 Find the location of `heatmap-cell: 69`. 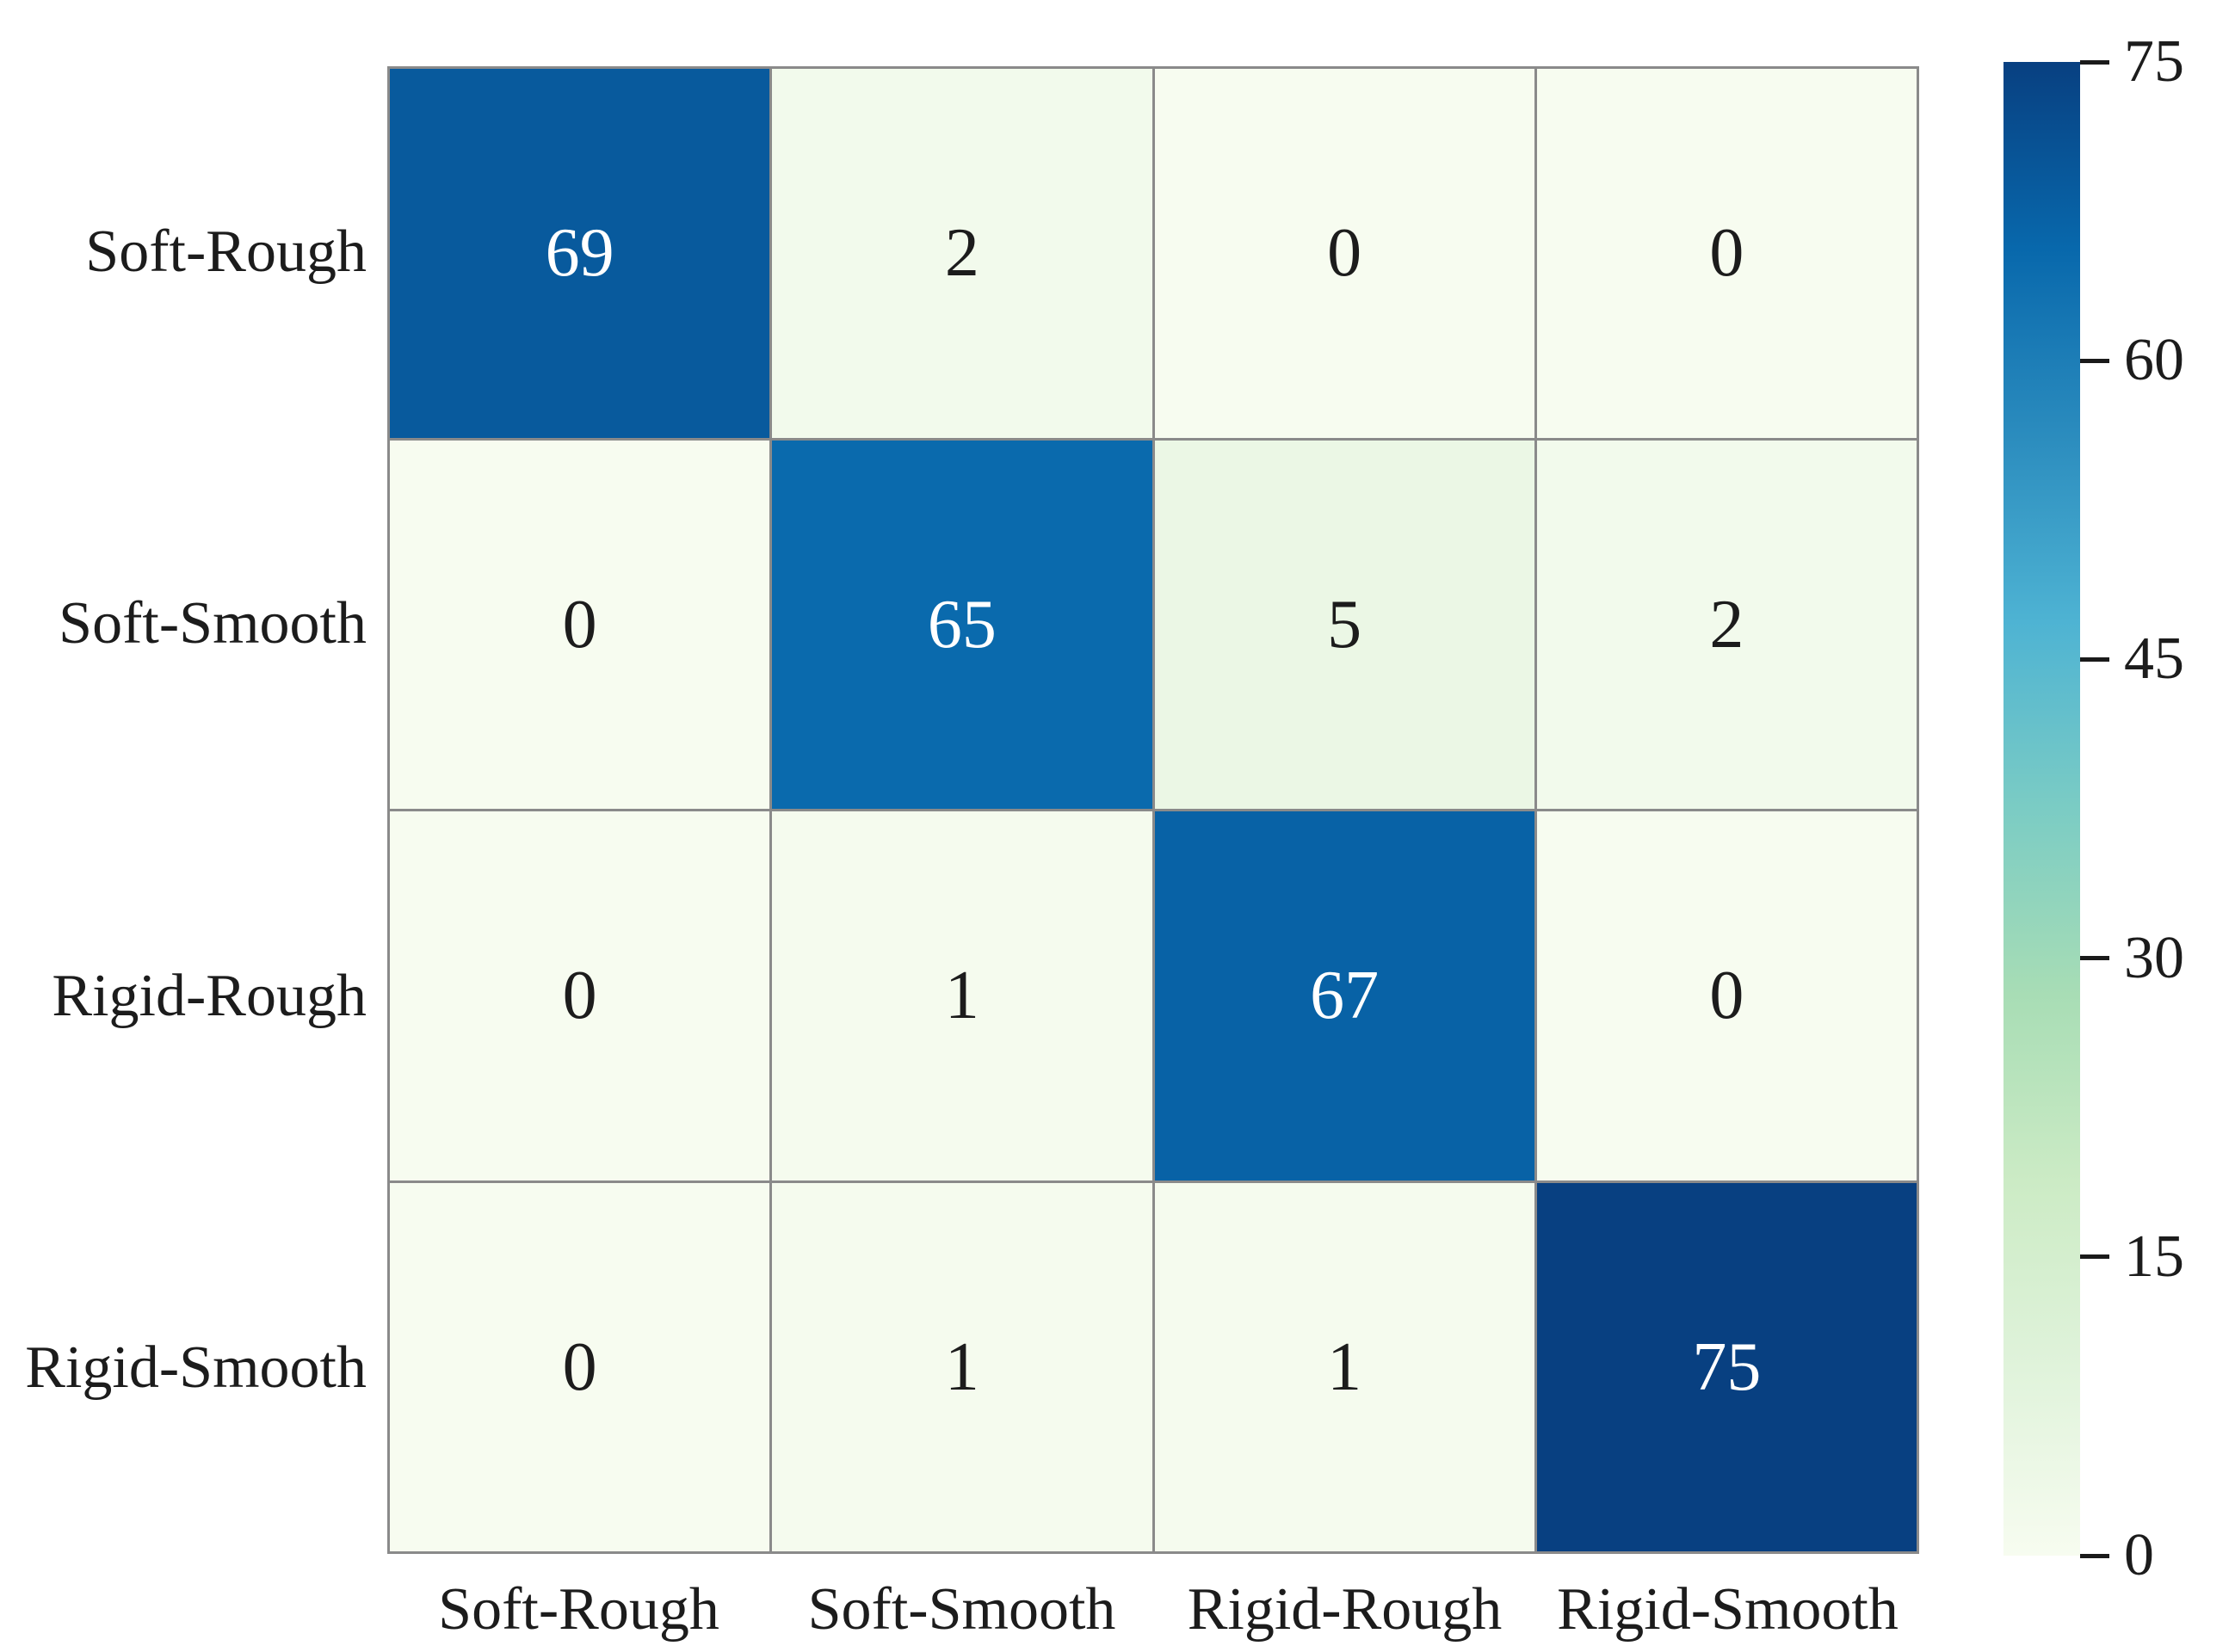

heatmap-cell: 69 is located at coordinates (580, 253).